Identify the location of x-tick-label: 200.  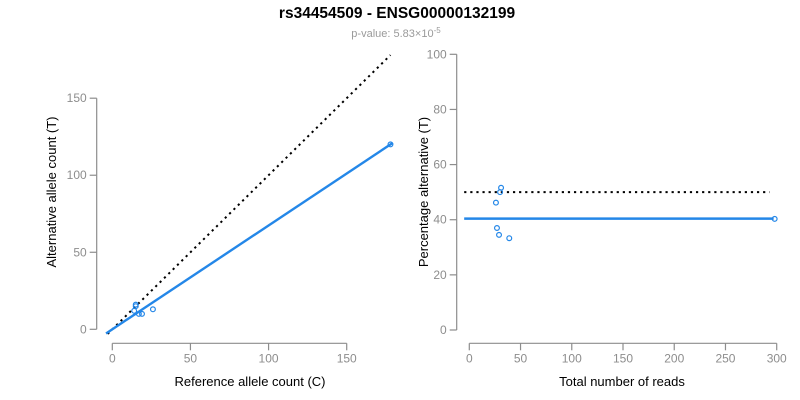
(674, 358).